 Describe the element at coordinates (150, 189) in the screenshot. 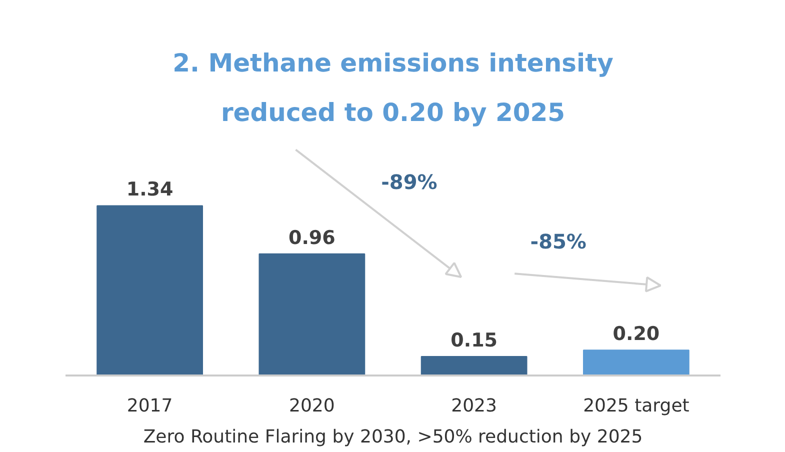

I see `data-label: 1.34` at that location.